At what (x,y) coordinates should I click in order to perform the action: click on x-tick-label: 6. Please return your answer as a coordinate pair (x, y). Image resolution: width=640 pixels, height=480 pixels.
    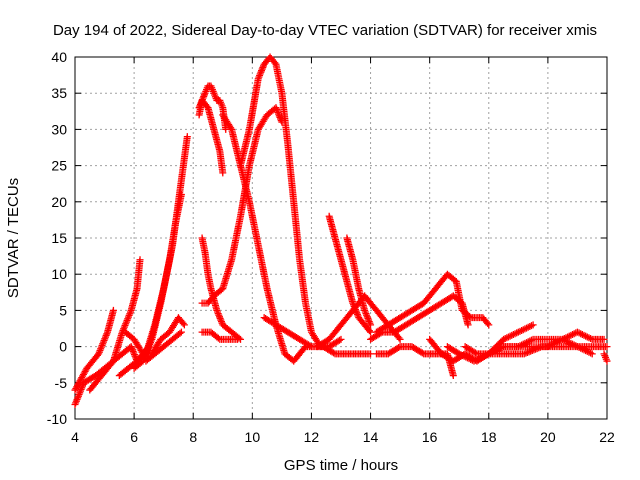
    Looking at the image, I should click on (134, 437).